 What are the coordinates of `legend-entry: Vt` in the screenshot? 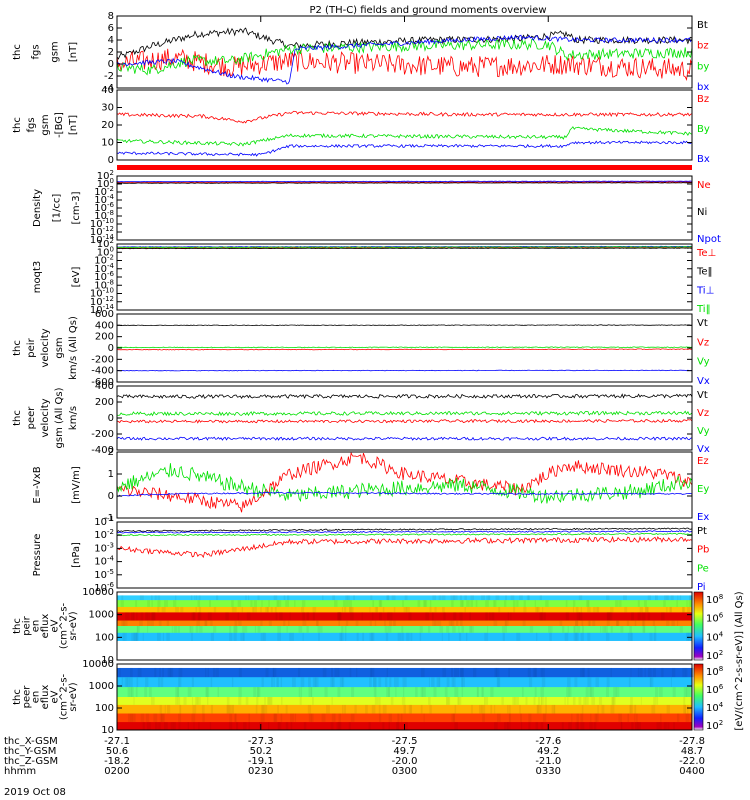 It's located at (702, 323).